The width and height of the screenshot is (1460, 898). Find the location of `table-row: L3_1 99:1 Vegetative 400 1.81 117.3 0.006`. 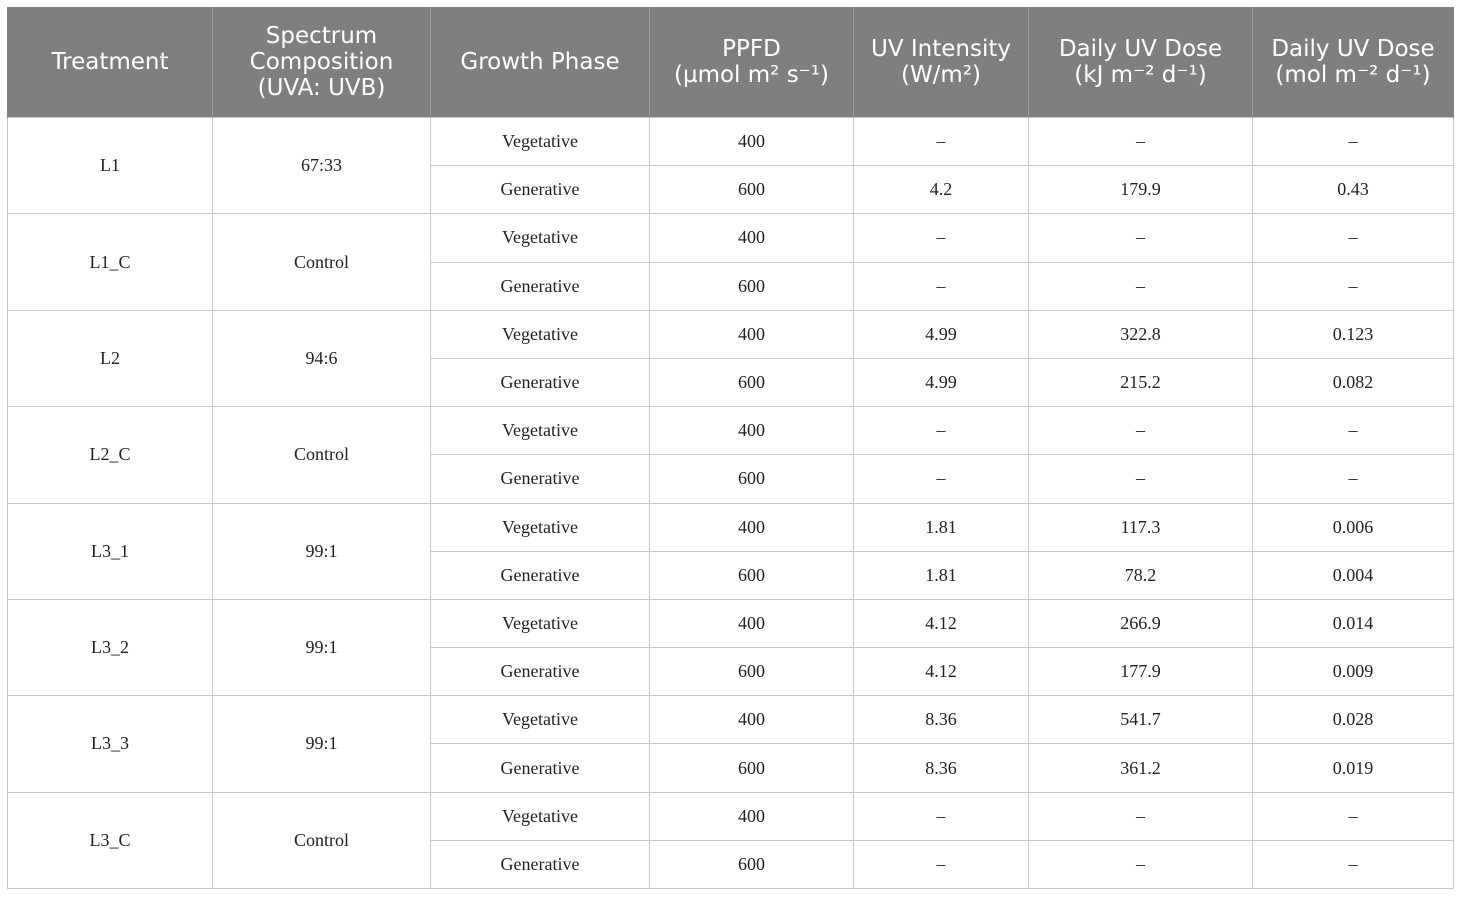

table-row: L3_1 99:1 Vegetative 400 1.81 117.3 0.006 is located at coordinates (730, 551).